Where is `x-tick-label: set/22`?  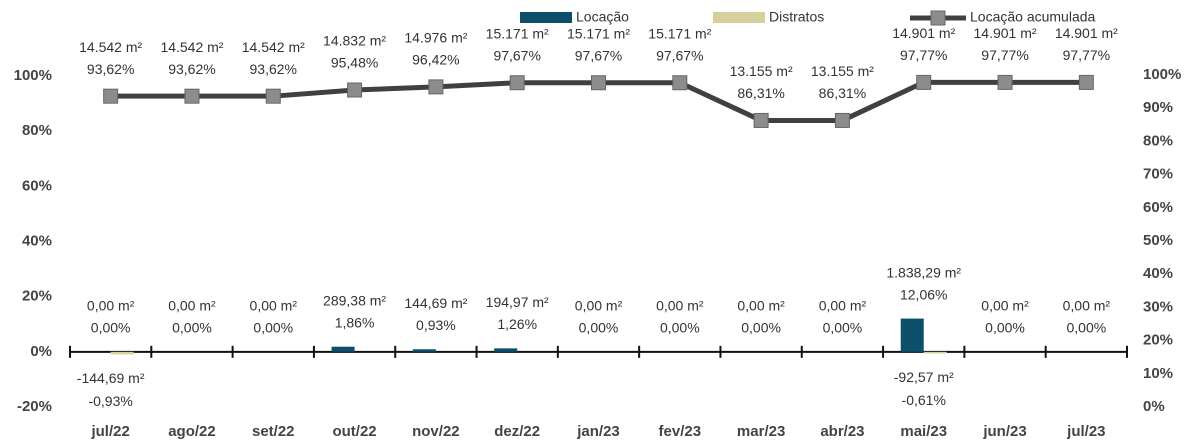 x-tick-label: set/22 is located at coordinates (273, 431).